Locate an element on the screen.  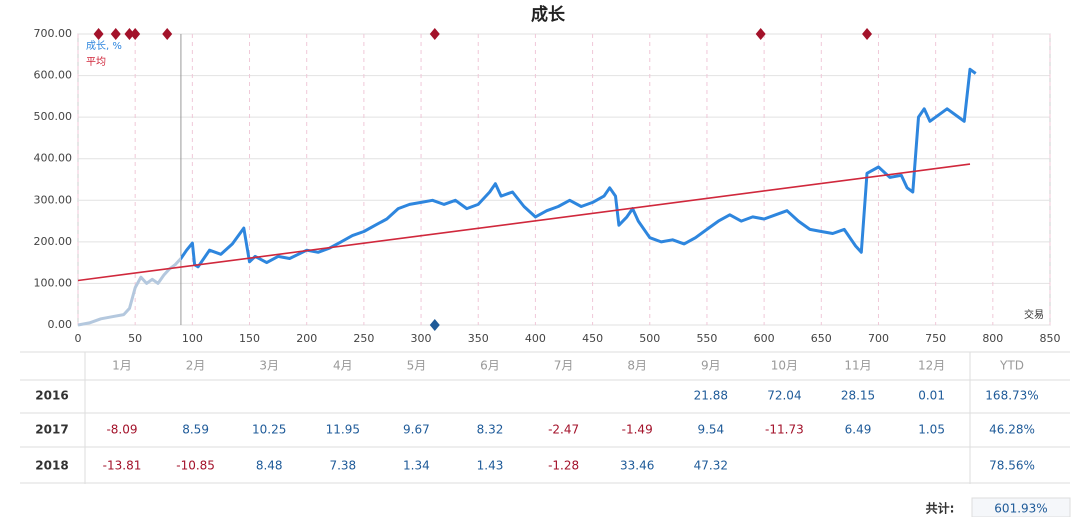
total-box is located at coordinates (1021, 507).